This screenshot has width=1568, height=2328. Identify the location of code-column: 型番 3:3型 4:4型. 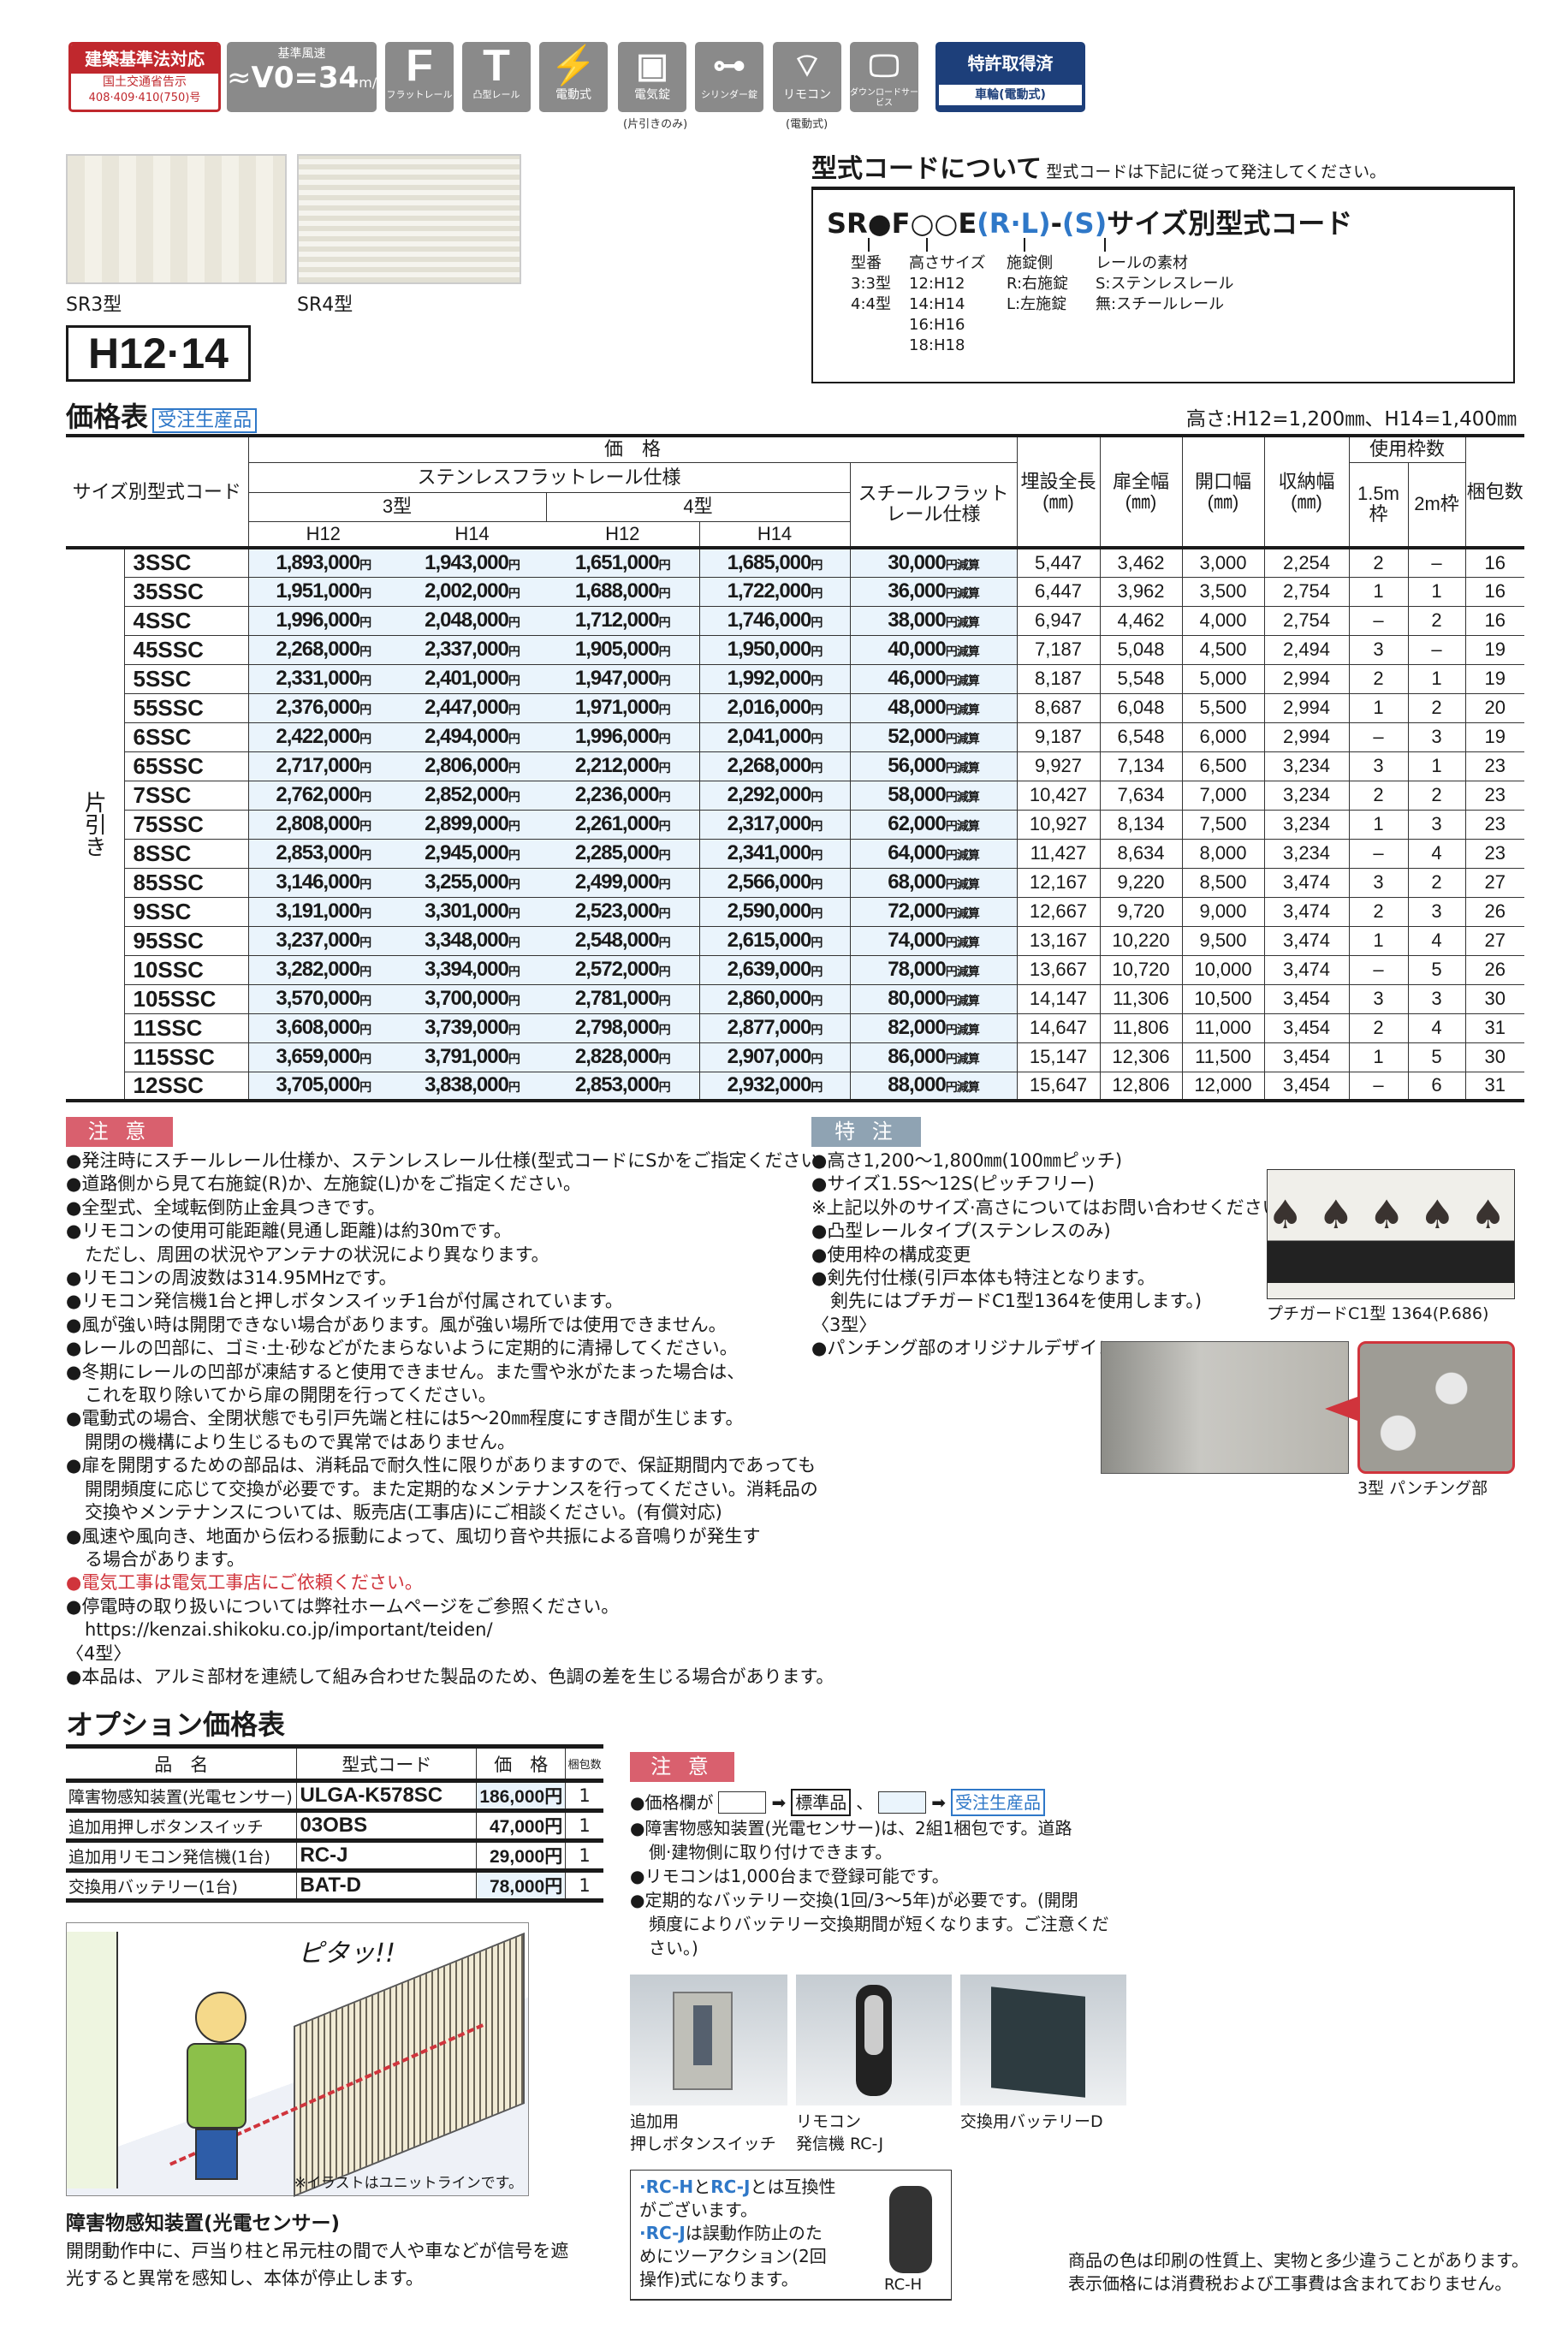
(871, 276).